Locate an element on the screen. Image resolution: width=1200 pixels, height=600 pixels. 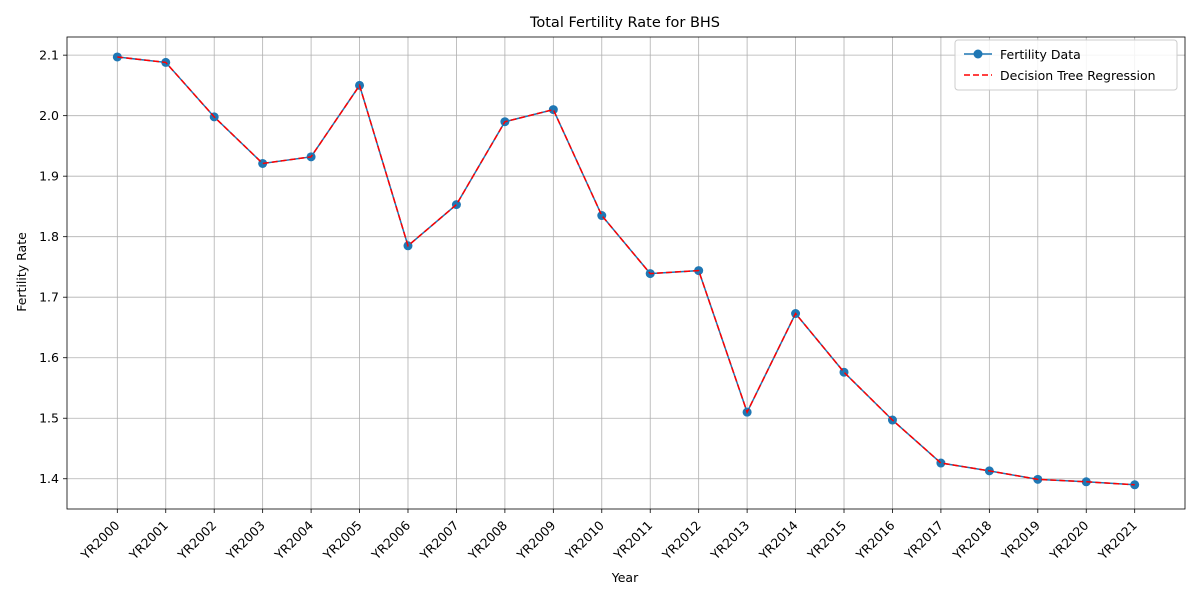
x-tick-label: YR2004 is located at coordinates (293, 540).